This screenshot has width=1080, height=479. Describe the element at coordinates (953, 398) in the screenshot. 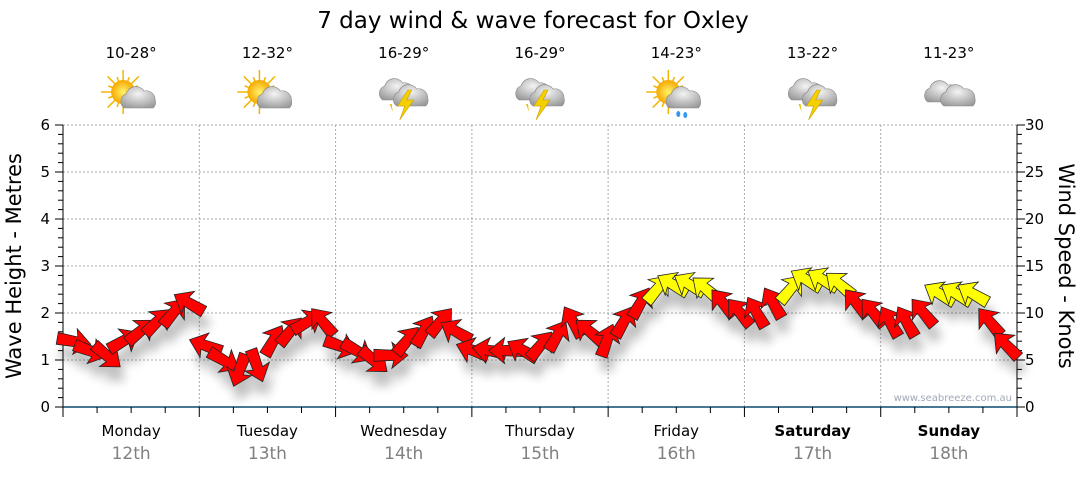

I see `watermark: www.seabreeze.com.au` at that location.